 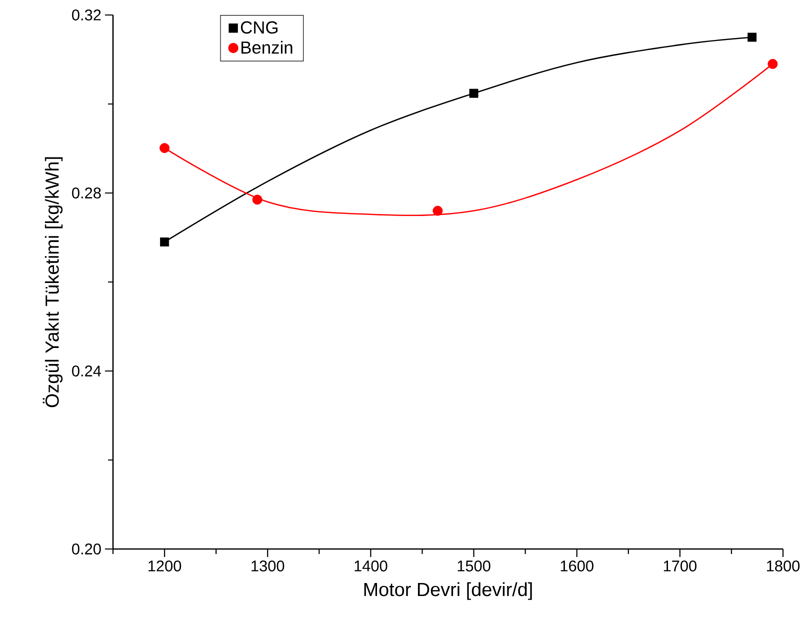 What do you see at coordinates (371, 566) in the screenshot?
I see `x-tick-label: 1400` at bounding box center [371, 566].